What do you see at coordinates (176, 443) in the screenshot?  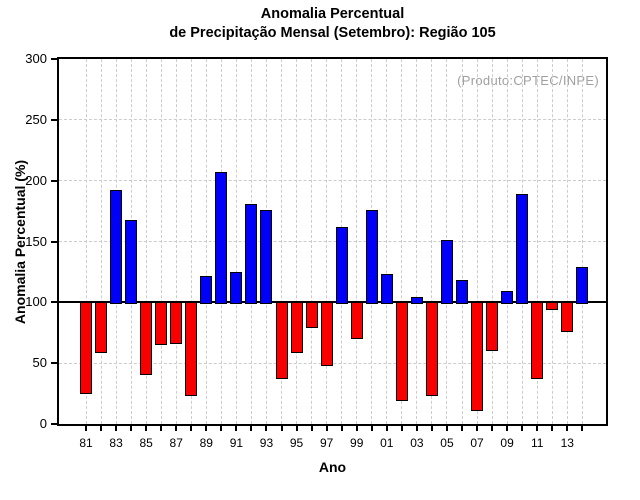 I see `x-tick-label: 87` at bounding box center [176, 443].